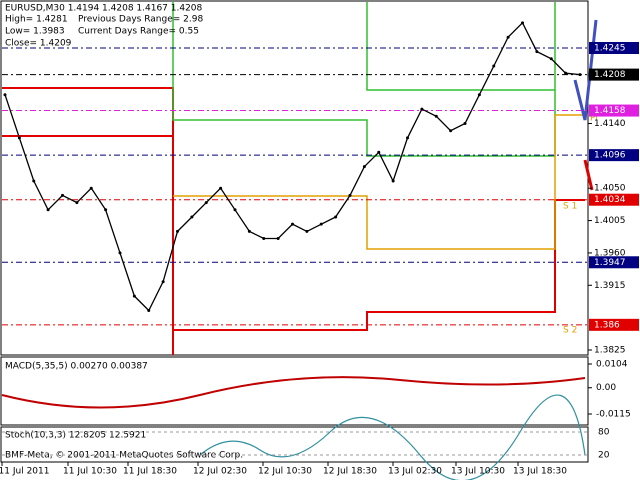 Image resolution: width=640 pixels, height=480 pixels. What do you see at coordinates (478, 472) in the screenshot?
I see `time-label: 13 Jul 10:30` at bounding box center [478, 472].